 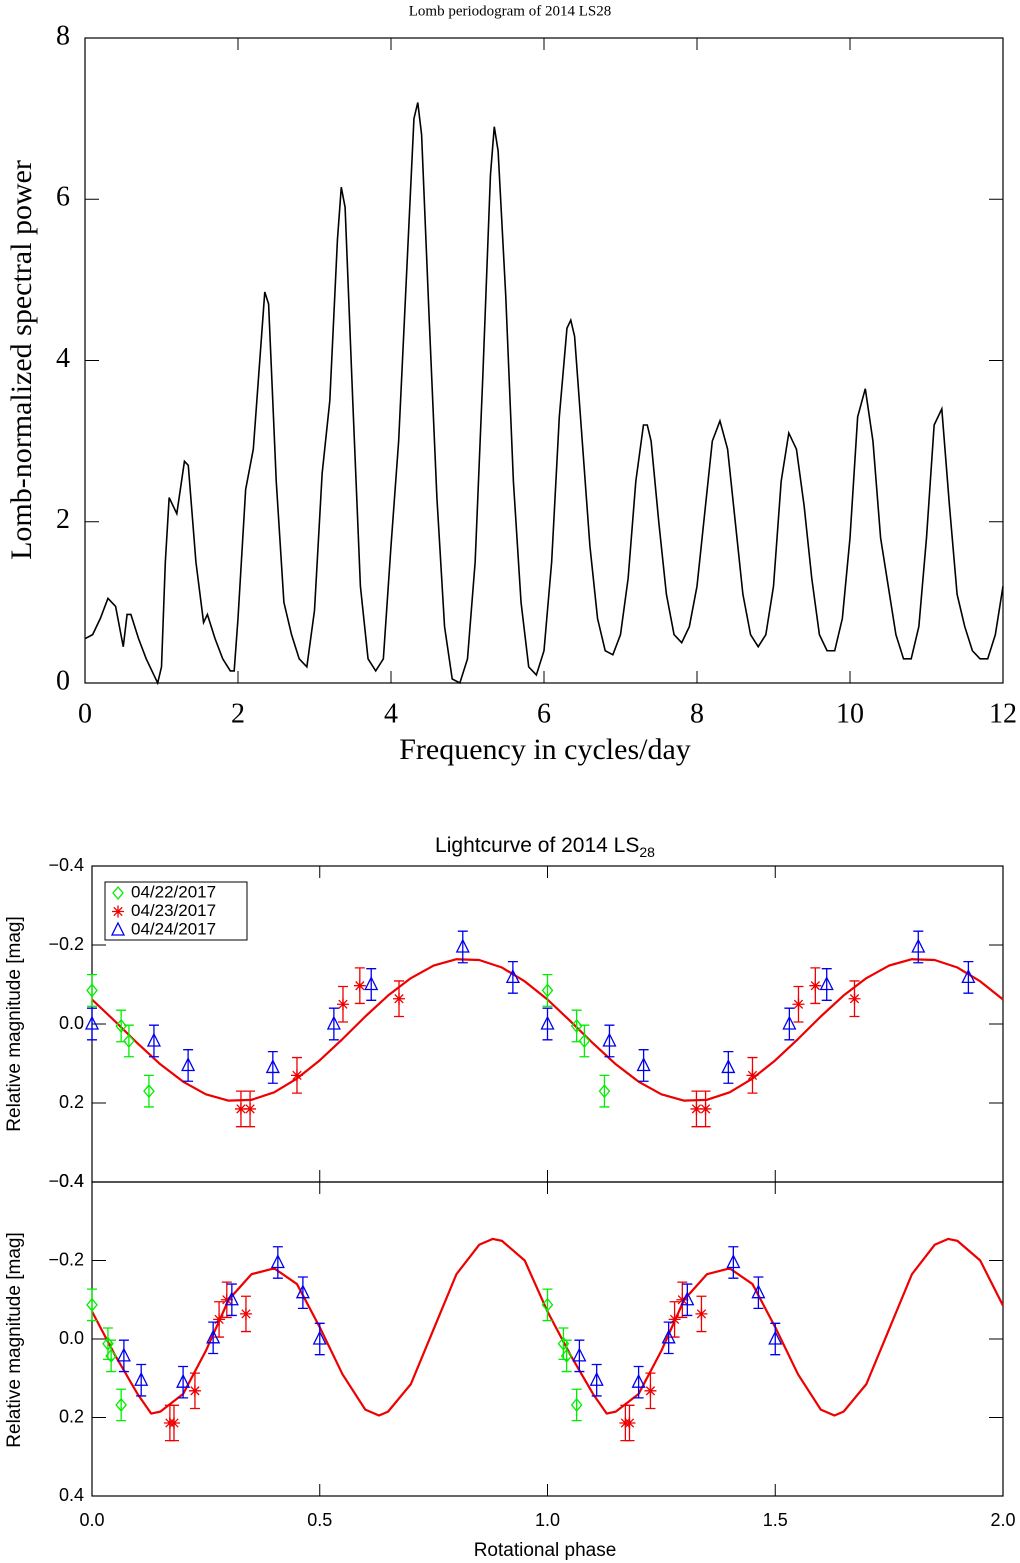 I want to click on y-tick-label: 0, so click(x=63, y=680).